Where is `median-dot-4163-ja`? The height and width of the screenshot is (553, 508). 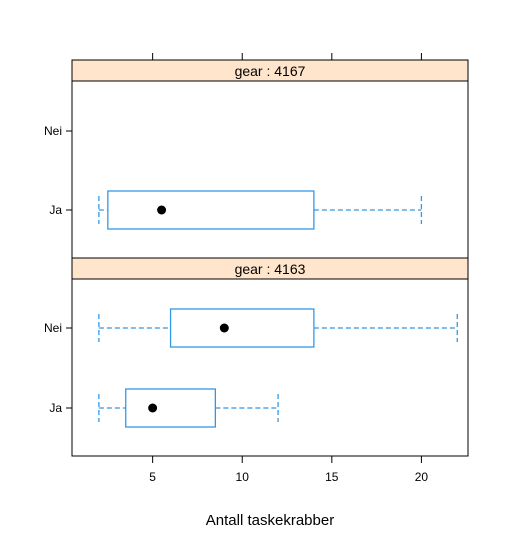
median-dot-4163-ja is located at coordinates (153, 408).